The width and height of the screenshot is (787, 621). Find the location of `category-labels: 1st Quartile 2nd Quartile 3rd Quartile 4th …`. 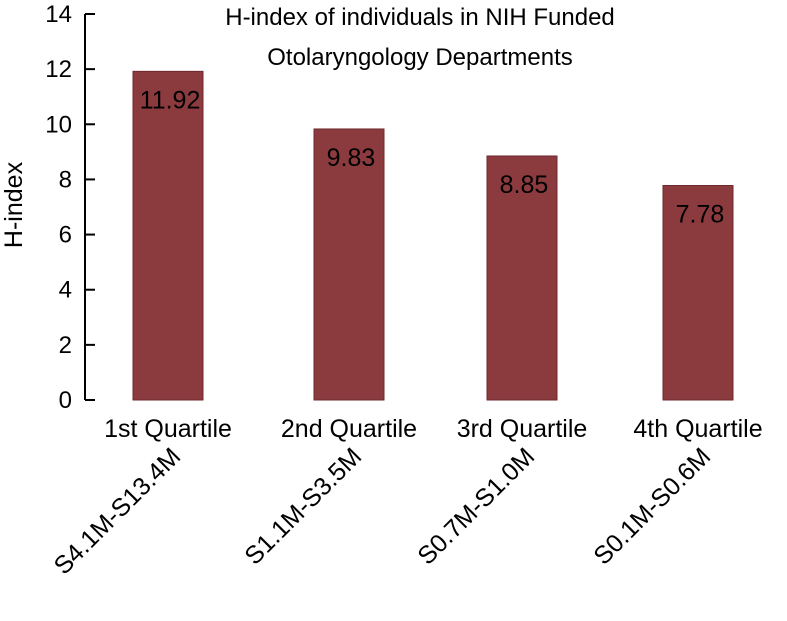

category-labels: 1st Quartile 2nd Quartile 3rd Quartile 4th … is located at coordinates (433, 429).